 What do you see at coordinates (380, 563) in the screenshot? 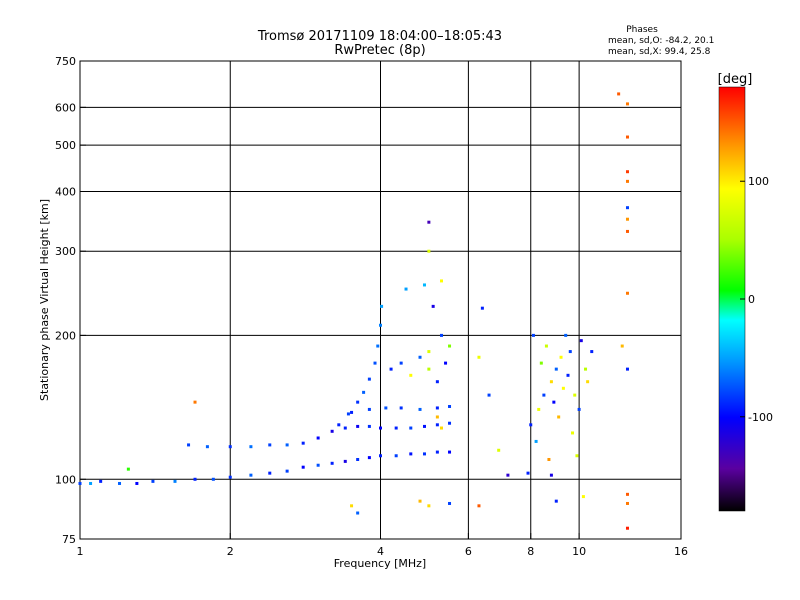
I see `x-axis-label: Frequency [MHz]` at bounding box center [380, 563].